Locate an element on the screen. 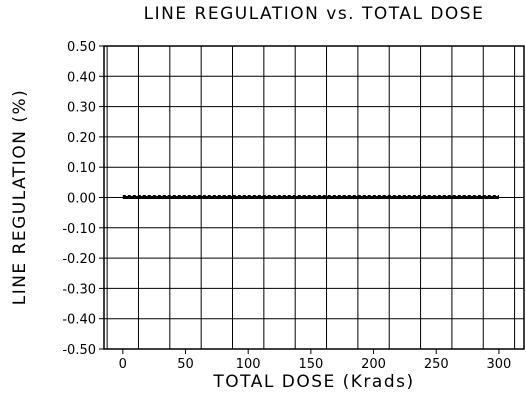  y-axis-label: LINE REGULATION (%) is located at coordinates (20, 197).